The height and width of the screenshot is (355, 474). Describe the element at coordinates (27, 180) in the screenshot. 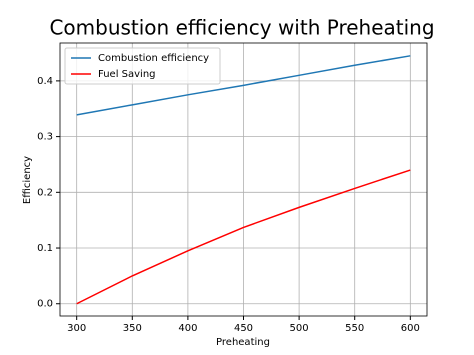

I see `y-axis-label: Efficiency` at that location.